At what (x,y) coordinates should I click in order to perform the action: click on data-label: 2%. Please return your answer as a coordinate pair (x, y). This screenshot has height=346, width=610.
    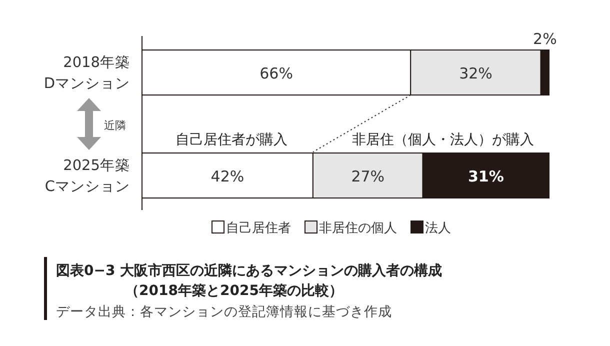
    Looking at the image, I should click on (545, 39).